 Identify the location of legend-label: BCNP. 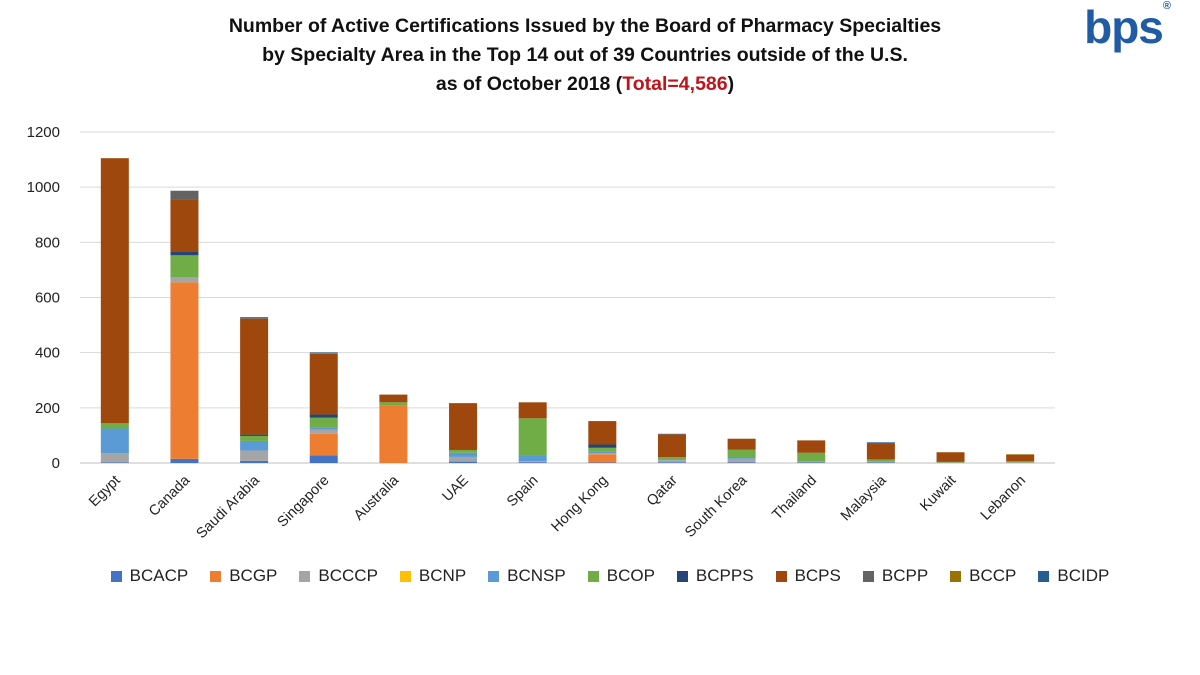
(442, 575).